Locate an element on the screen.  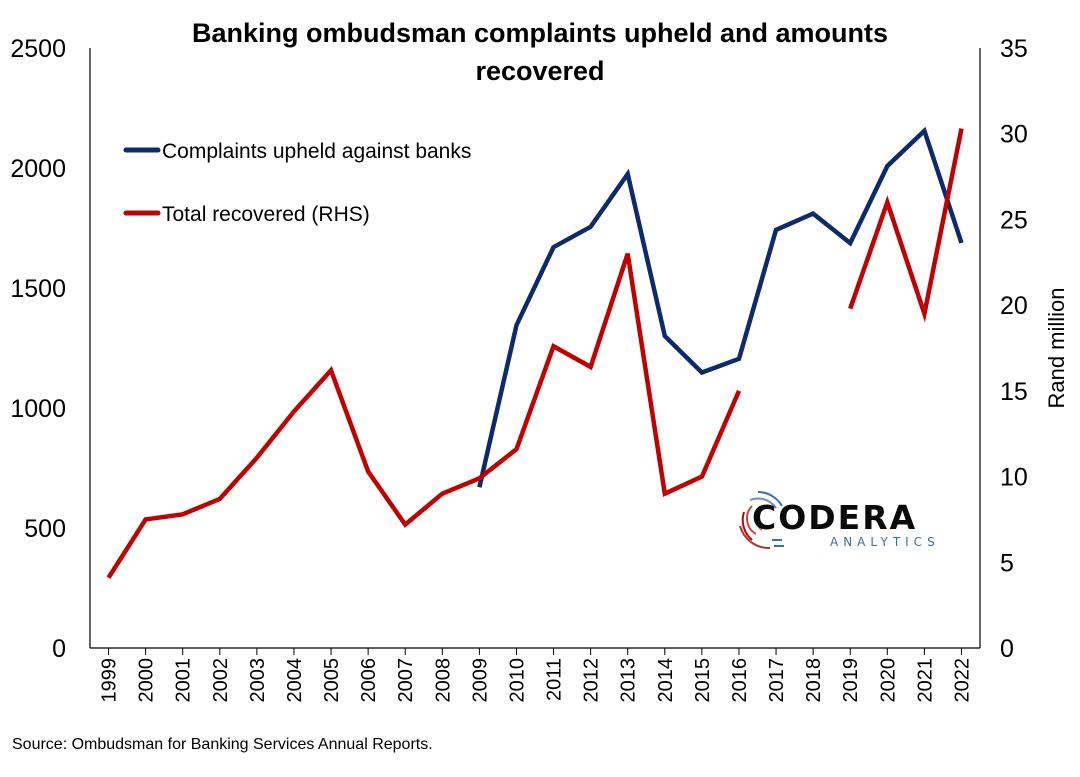
left-tick-label: 1500 is located at coordinates (38, 289).